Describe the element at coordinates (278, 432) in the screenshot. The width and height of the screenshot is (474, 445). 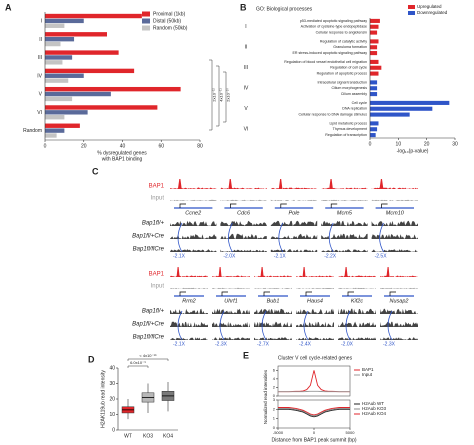
I see `x-tick-label: -5000` at that location.